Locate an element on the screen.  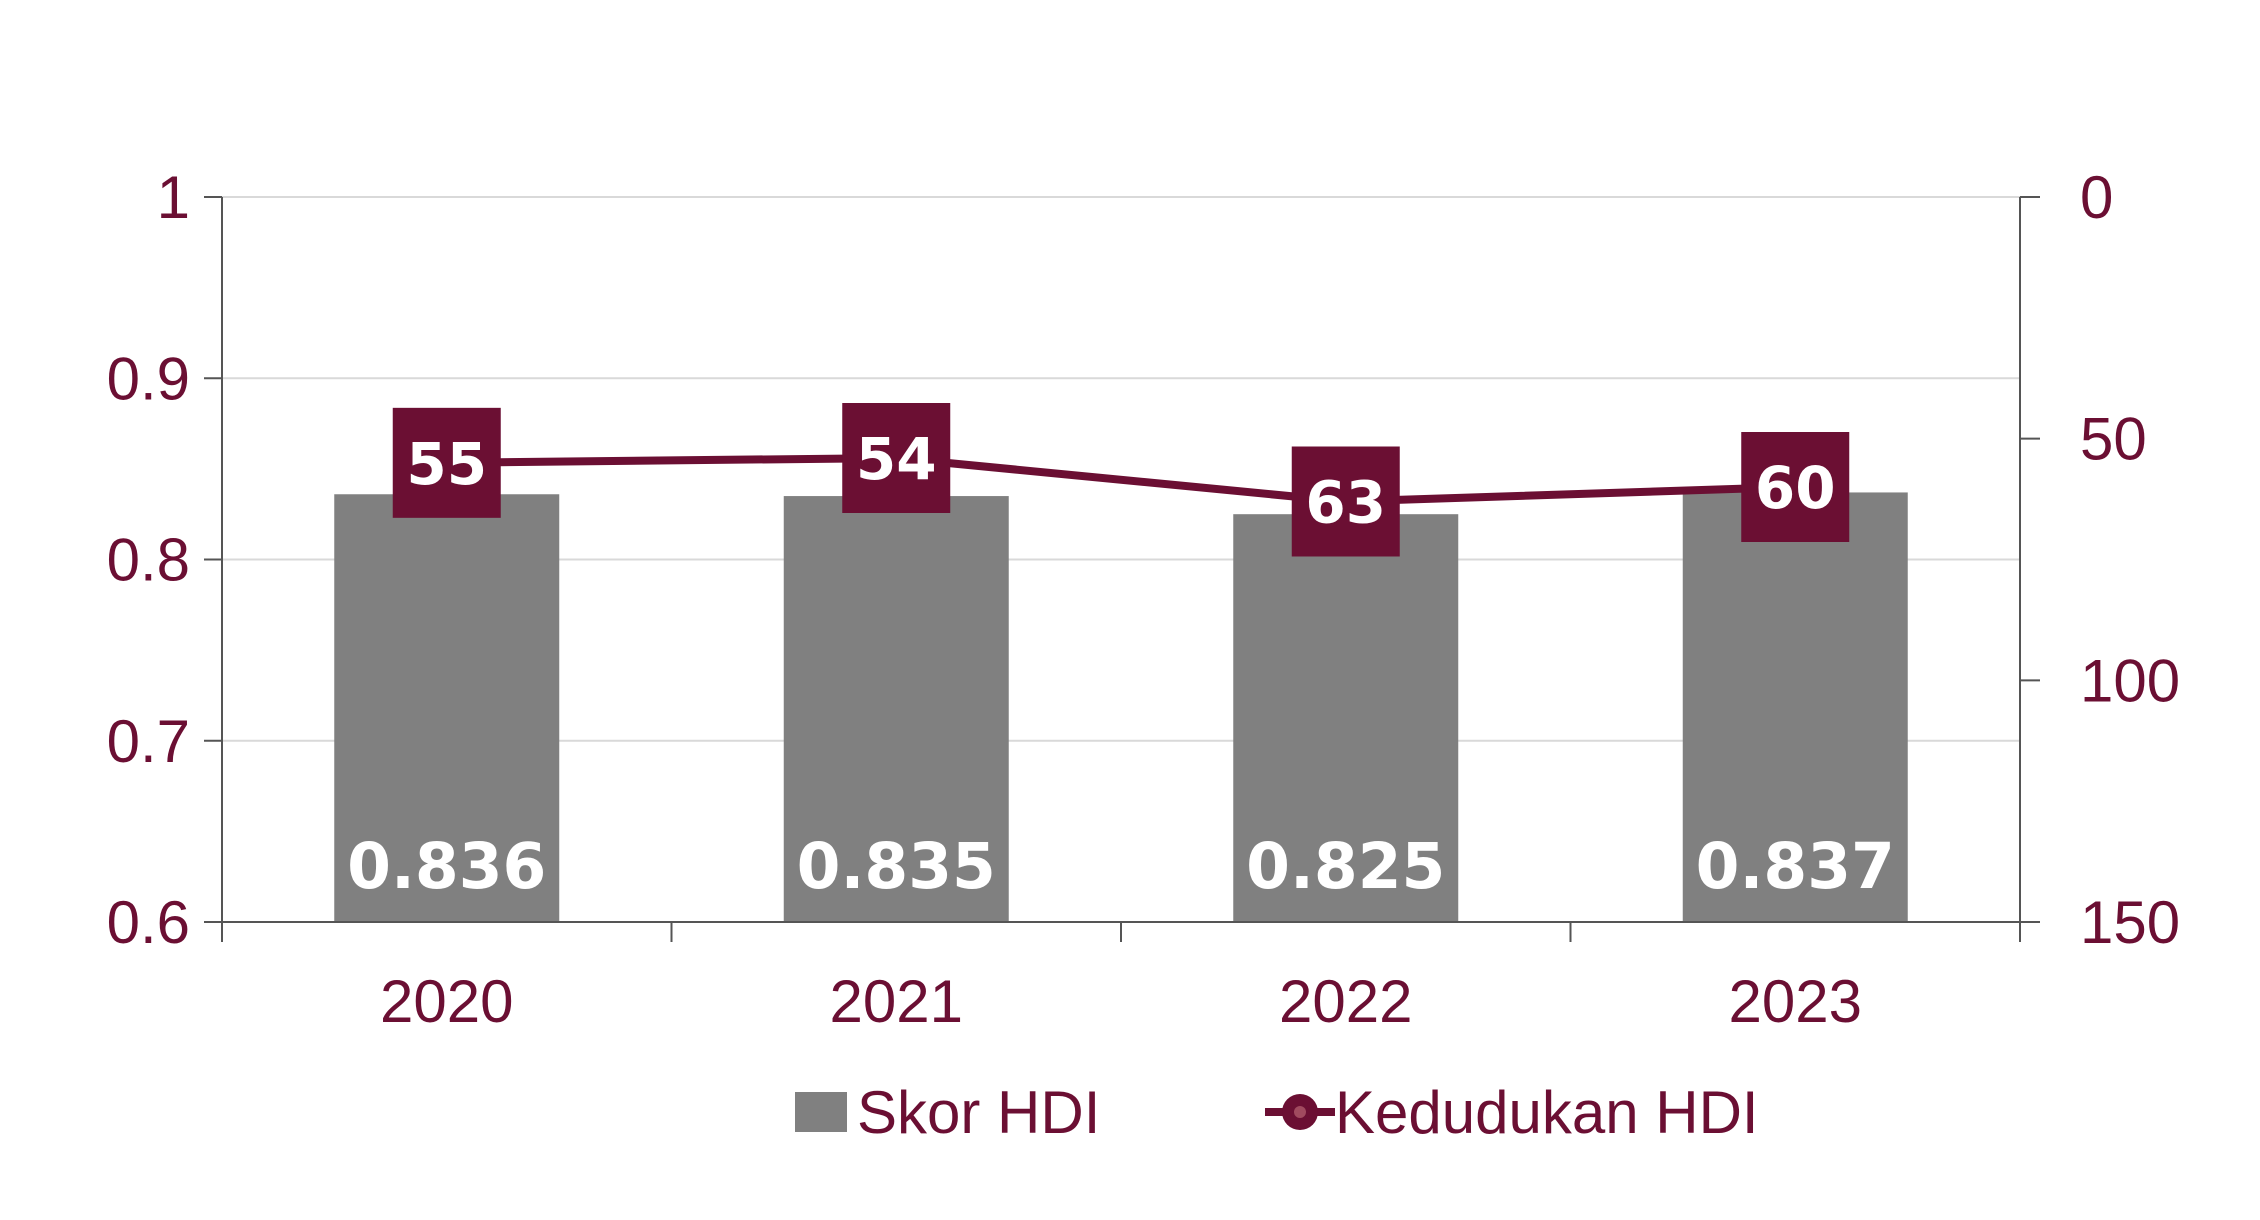
x-tick-label: 2022 is located at coordinates (1345, 1001).